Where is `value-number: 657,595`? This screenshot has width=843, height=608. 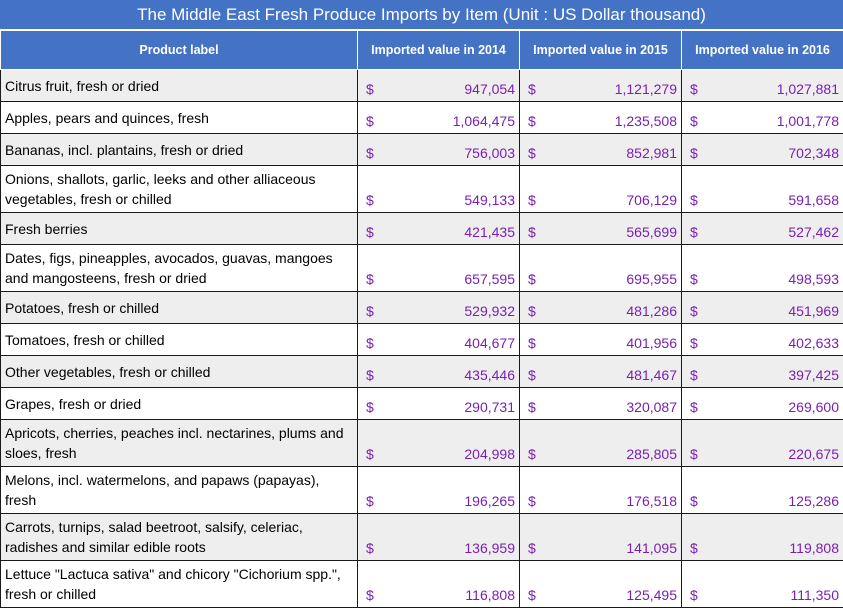 value-number: 657,595 is located at coordinates (489, 279).